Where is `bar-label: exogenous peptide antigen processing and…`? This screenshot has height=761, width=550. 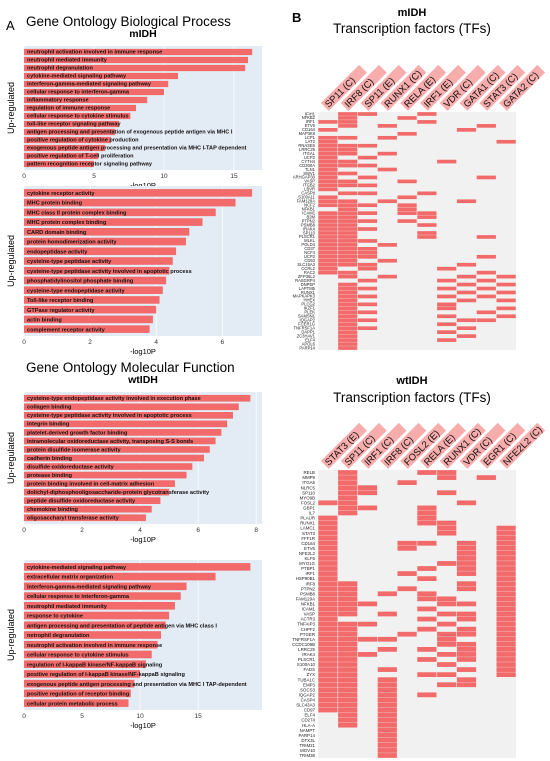 bar-label: exogenous peptide antigen processing and… is located at coordinates (137, 685).